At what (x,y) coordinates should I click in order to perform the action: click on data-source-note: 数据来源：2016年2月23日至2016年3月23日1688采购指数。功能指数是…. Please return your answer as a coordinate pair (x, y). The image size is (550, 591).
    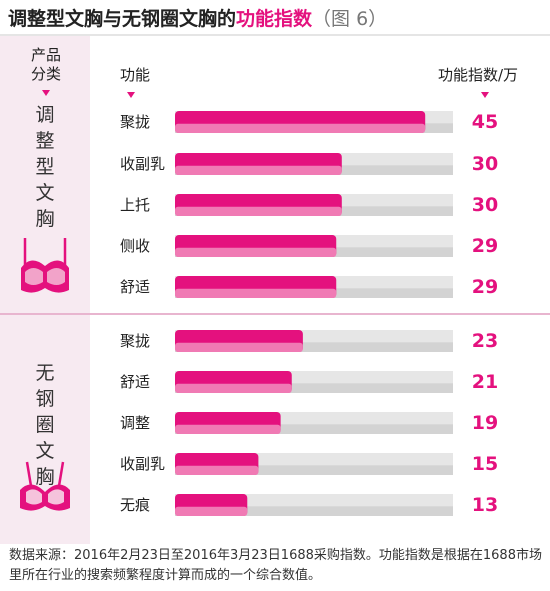
    Looking at the image, I should click on (275, 565).